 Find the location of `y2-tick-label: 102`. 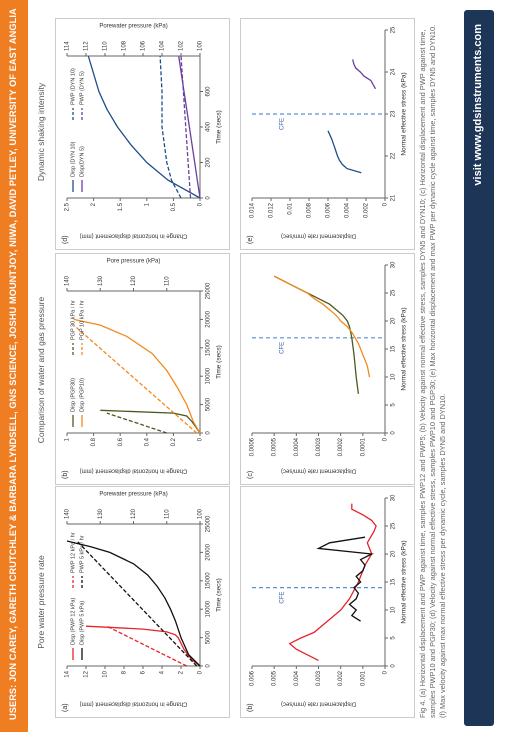

y2-tick-label: 102 is located at coordinates (182, 45).